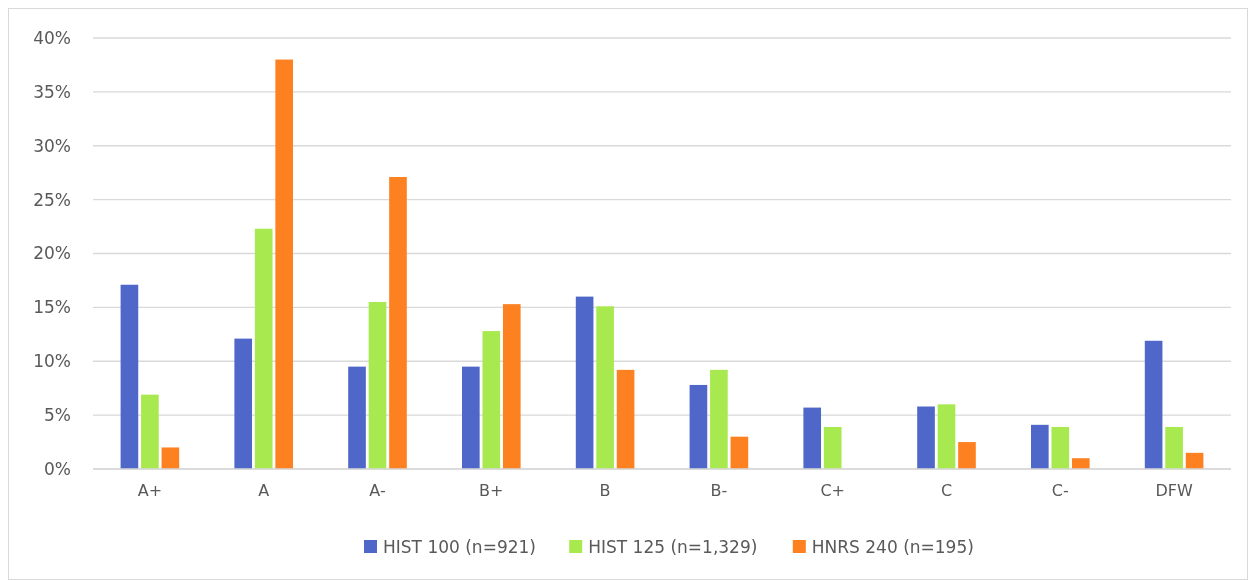 This screenshot has width=1253, height=580. Describe the element at coordinates (52, 91) in the screenshot. I see `y-tick-label: 35%` at that location.